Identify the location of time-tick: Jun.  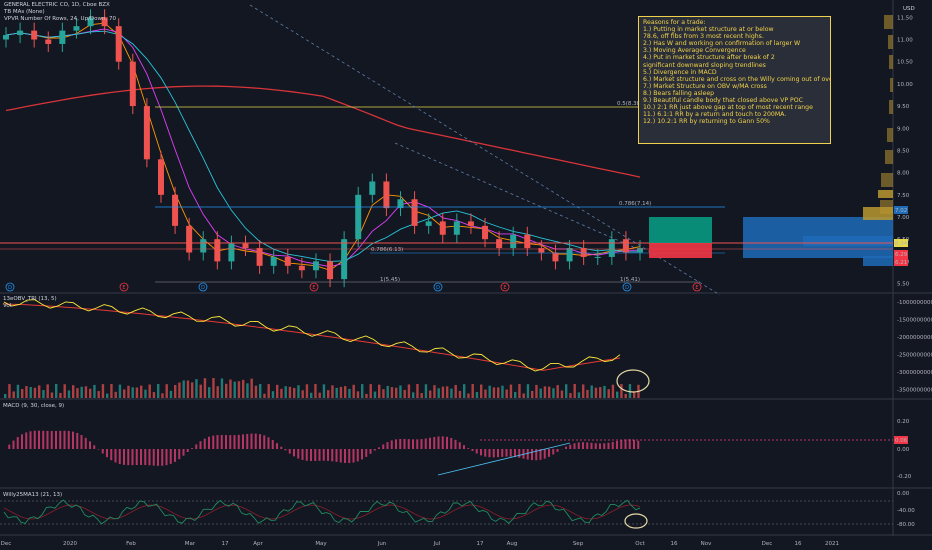
(382, 544).